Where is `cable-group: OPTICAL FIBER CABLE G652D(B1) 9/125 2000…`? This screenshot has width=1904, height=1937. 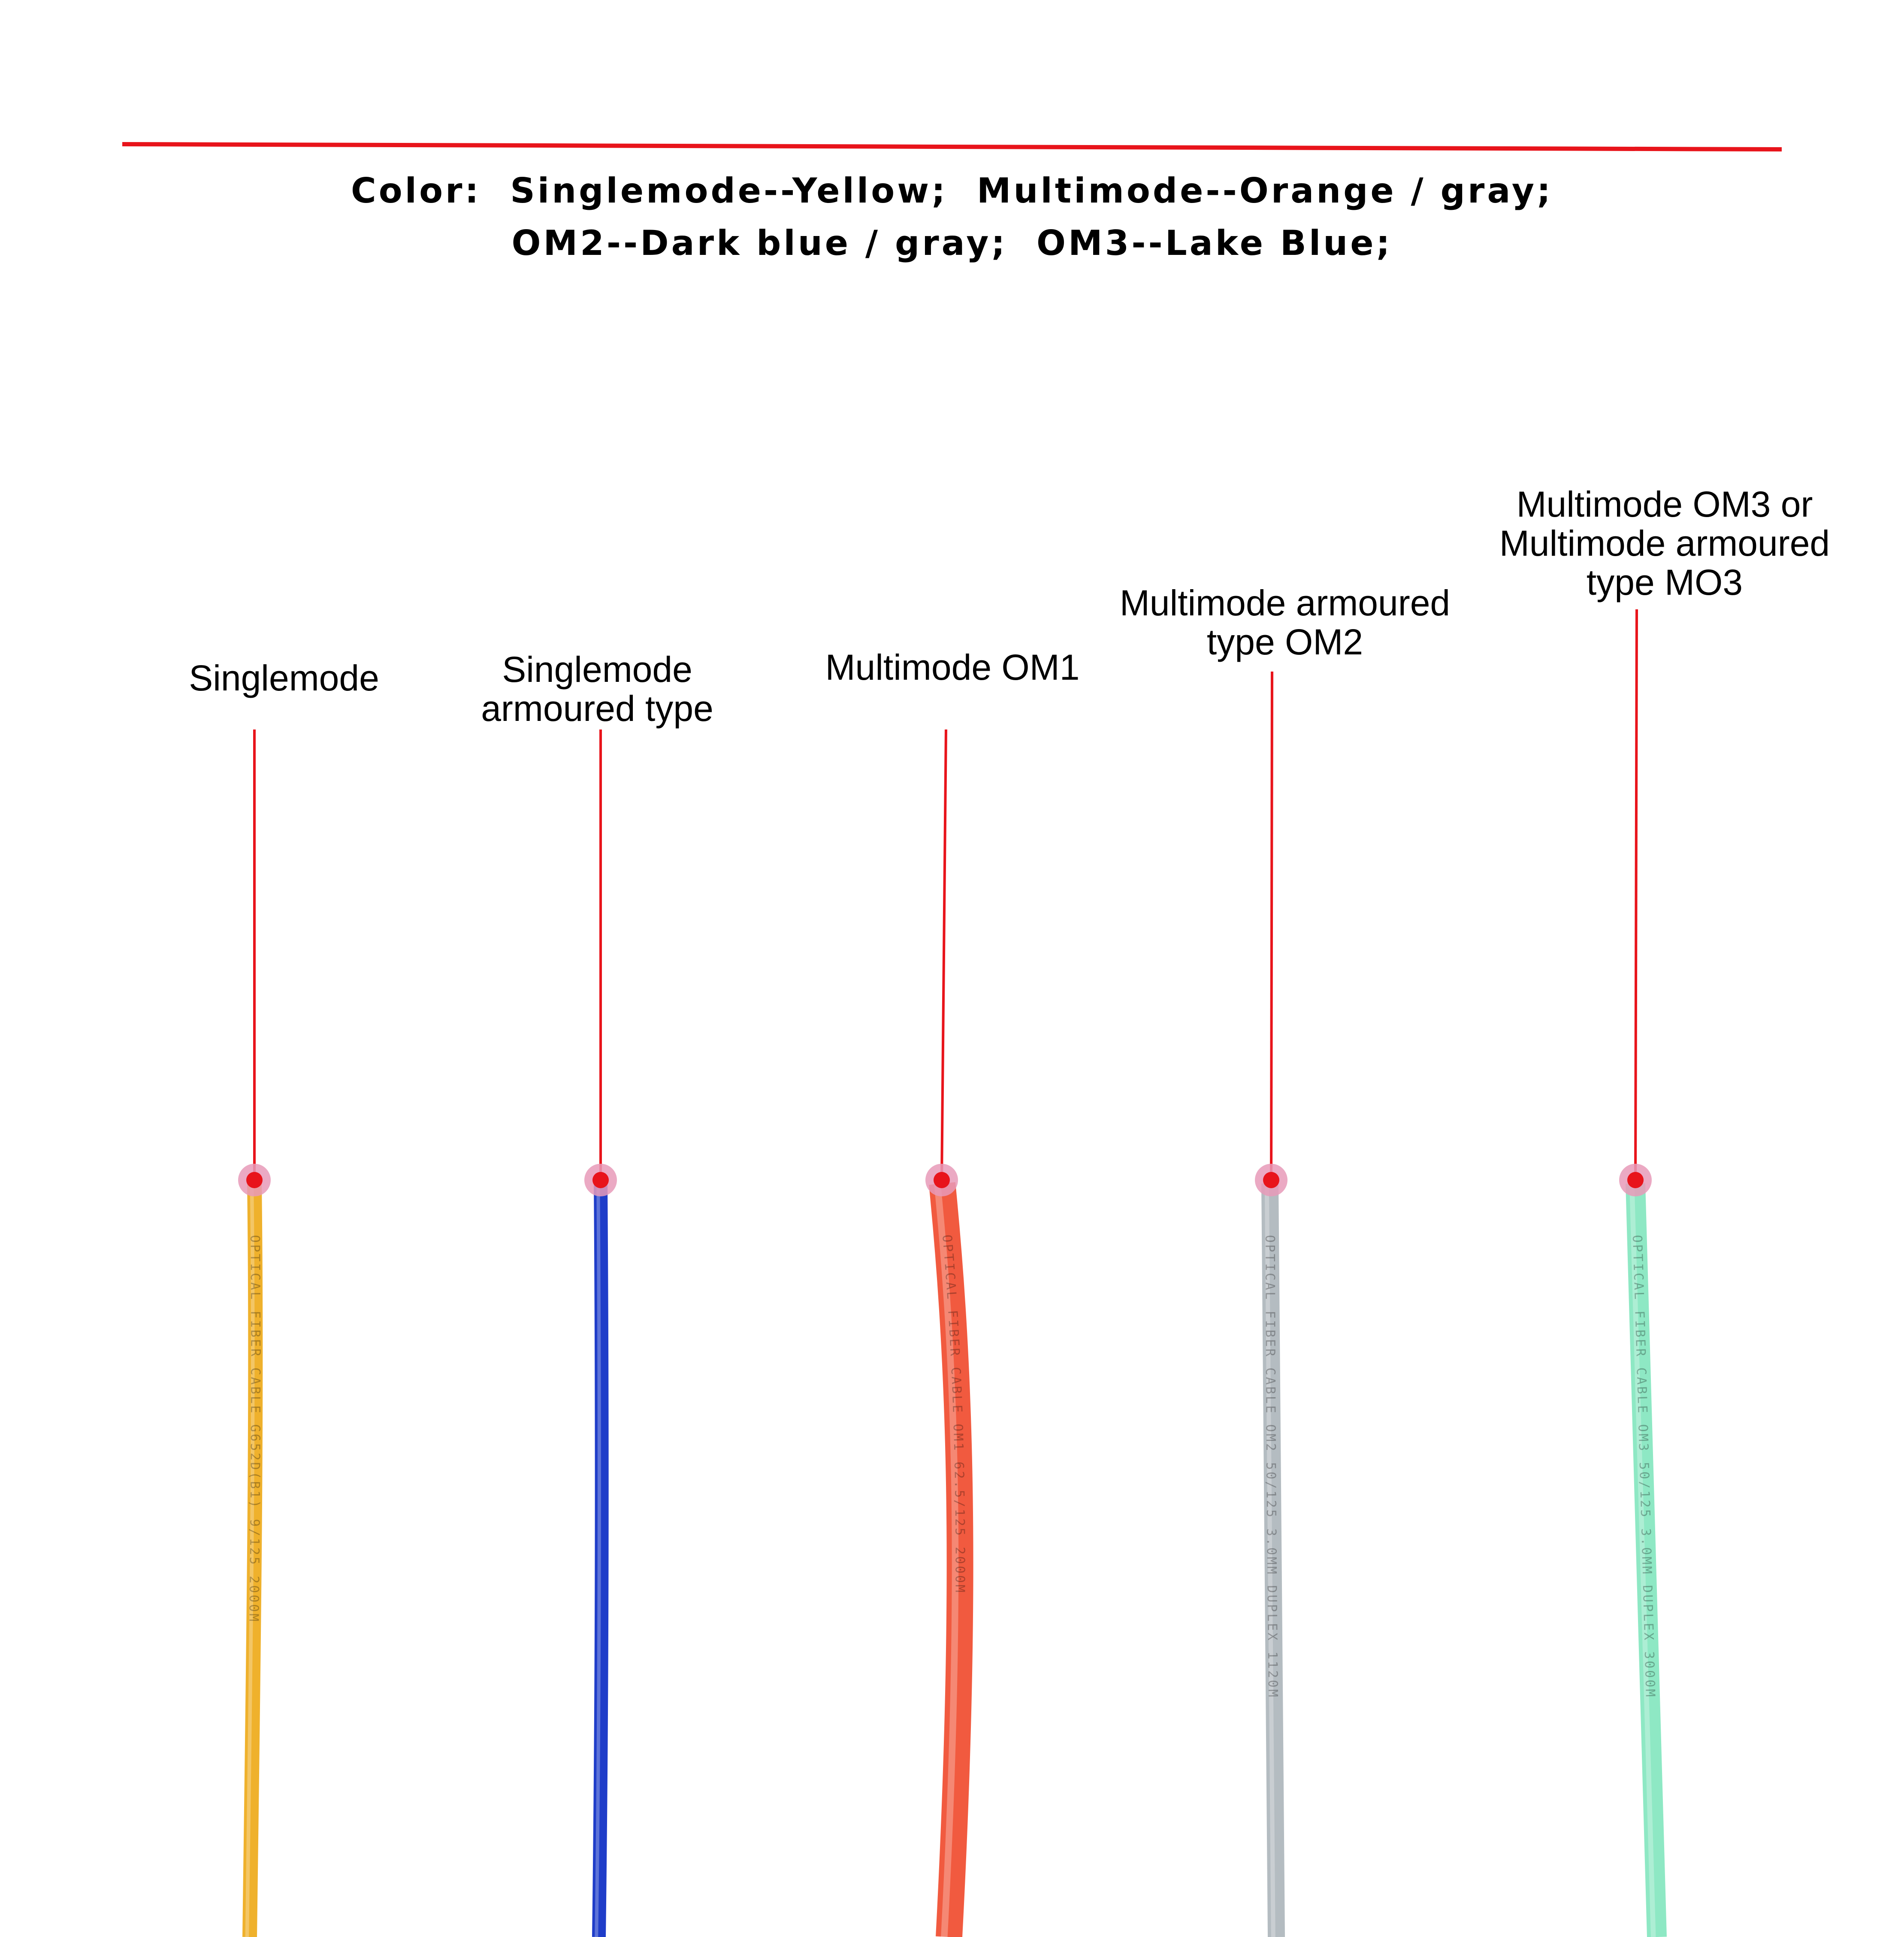 cable-group: OPTICAL FIBER CABLE G652D(B1) 9/125 2000… is located at coordinates (255, 1333).